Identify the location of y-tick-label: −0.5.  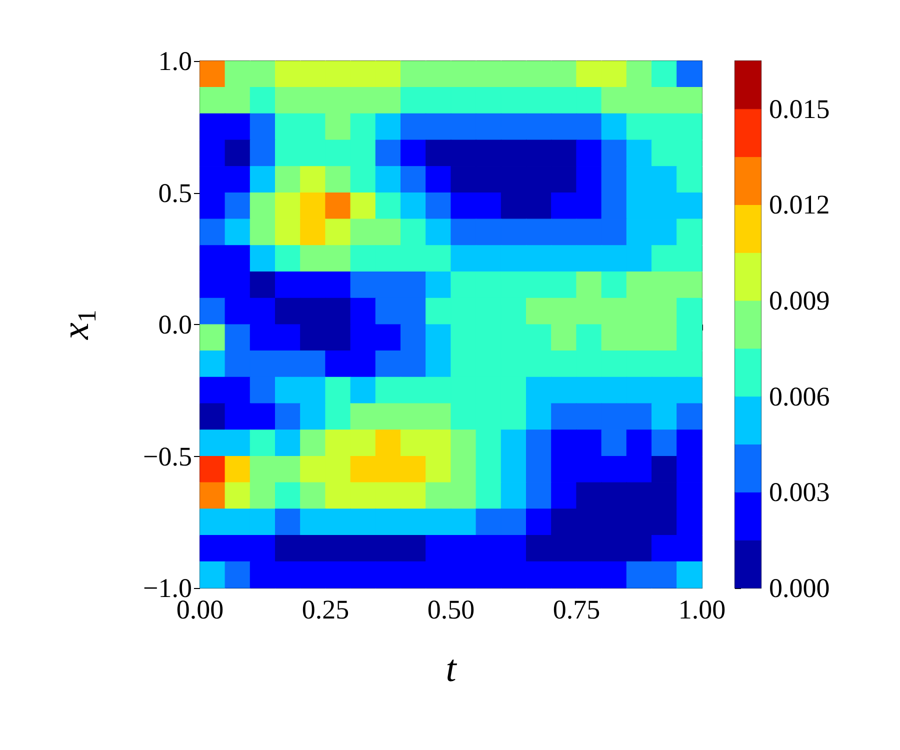
(167, 456).